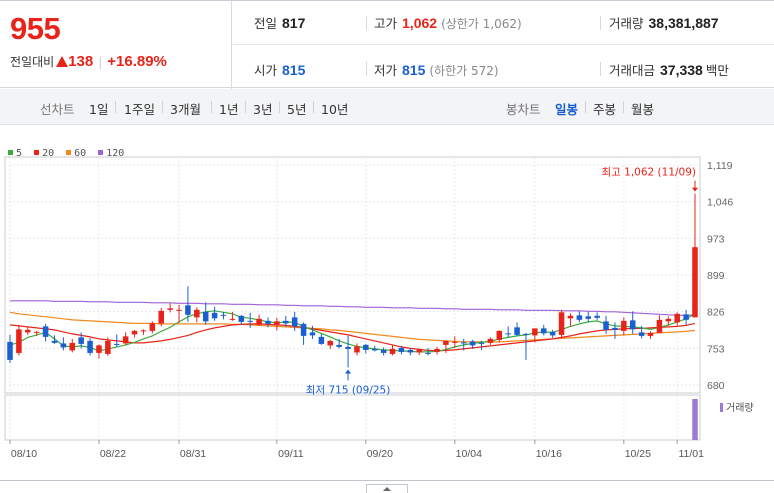 The image size is (774, 493). I want to click on legend-ma5: 5, so click(15, 153).